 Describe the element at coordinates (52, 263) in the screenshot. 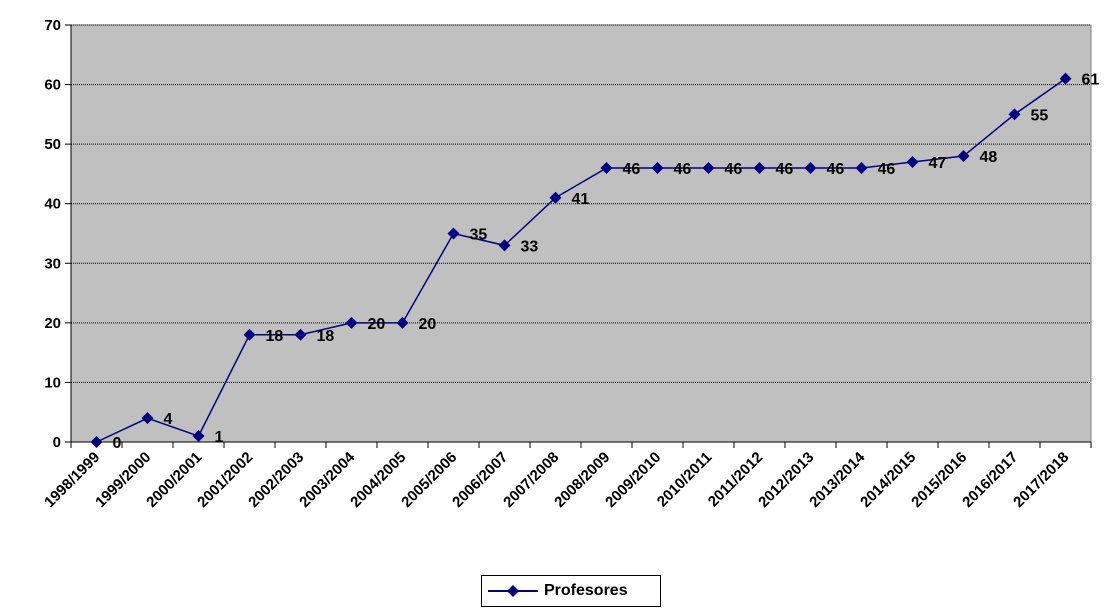

I see `y-tick-label: 30` at that location.